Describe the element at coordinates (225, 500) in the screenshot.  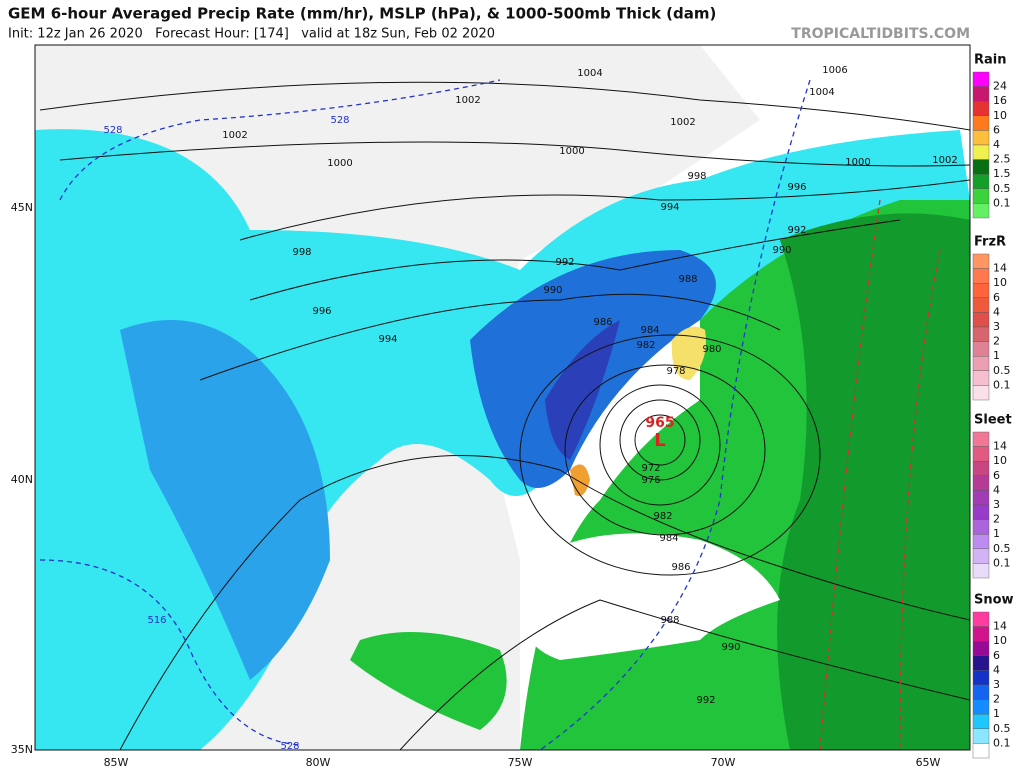
I see `precip-moderate` at that location.